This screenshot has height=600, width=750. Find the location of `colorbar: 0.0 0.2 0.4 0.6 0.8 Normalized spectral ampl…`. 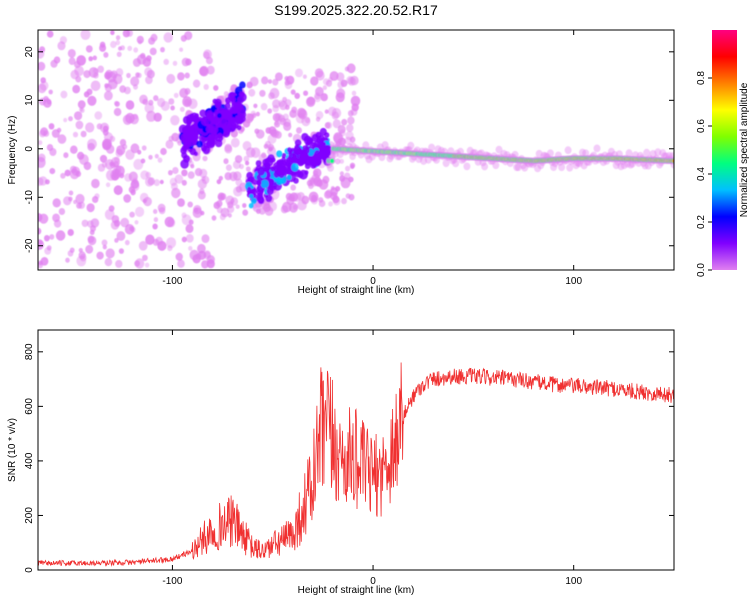

colorbar: 0.0 0.2 0.4 0.6 0.8 Normalized spectral ampl… is located at coordinates (723, 153).